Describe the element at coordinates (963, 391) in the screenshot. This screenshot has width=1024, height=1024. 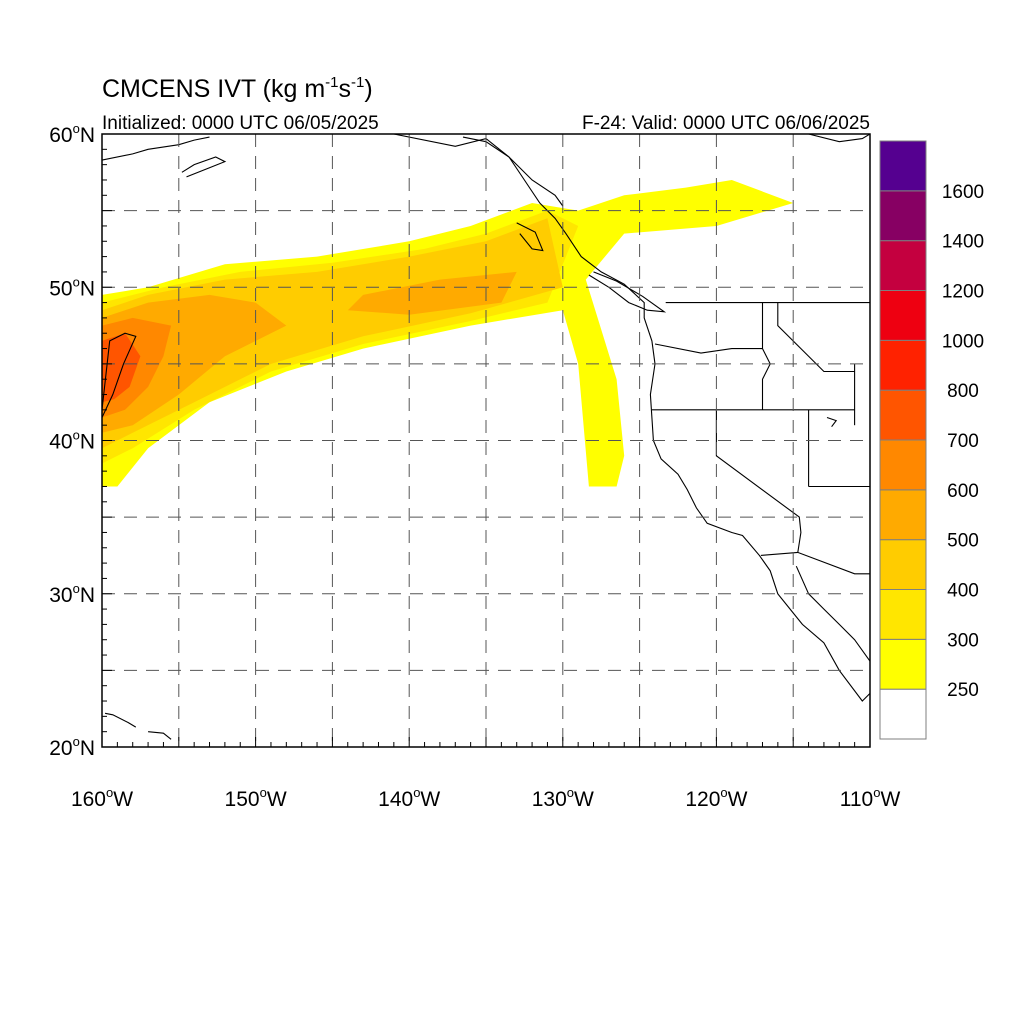
I see `colorbar-label: 800` at that location.